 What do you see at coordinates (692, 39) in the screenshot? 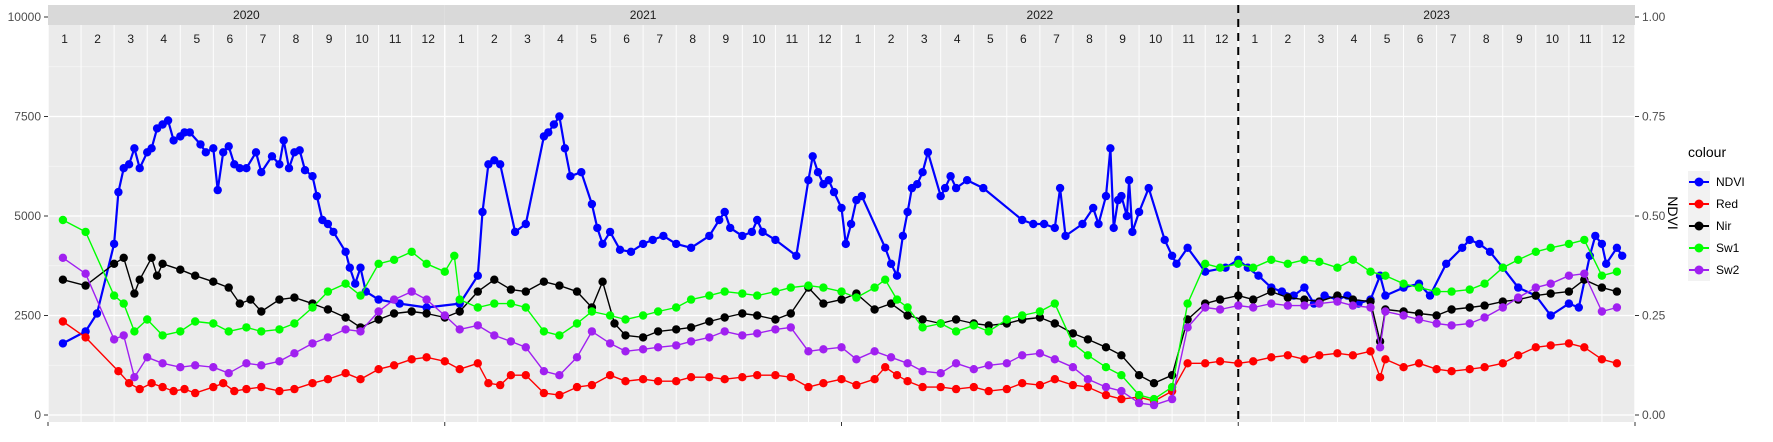
I see `month-label: 8` at bounding box center [692, 39].